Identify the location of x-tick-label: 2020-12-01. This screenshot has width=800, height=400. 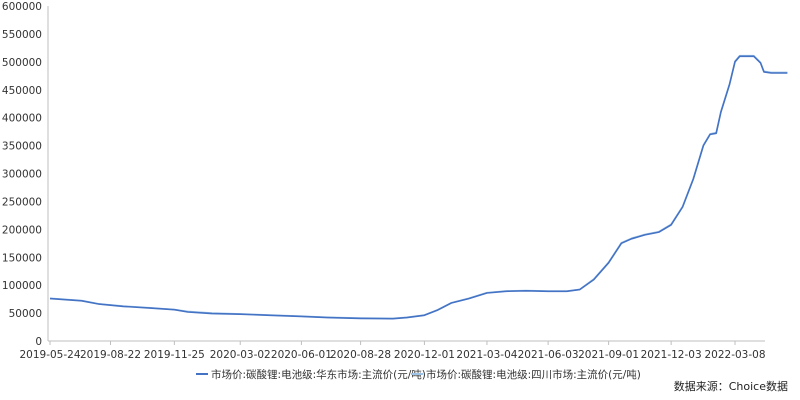
(424, 355).